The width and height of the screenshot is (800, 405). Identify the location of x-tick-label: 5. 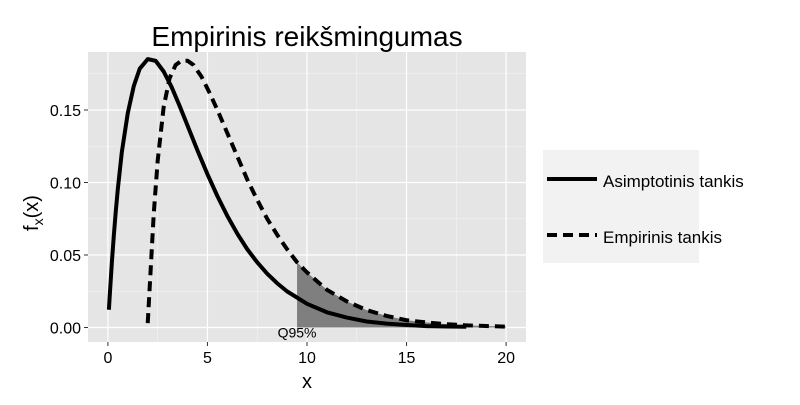
(207, 358).